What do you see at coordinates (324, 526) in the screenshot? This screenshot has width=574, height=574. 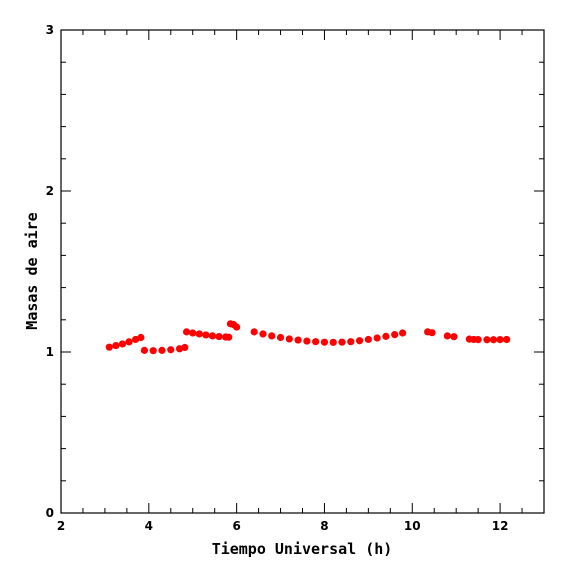 I see `x-tick-label: 8` at bounding box center [324, 526].